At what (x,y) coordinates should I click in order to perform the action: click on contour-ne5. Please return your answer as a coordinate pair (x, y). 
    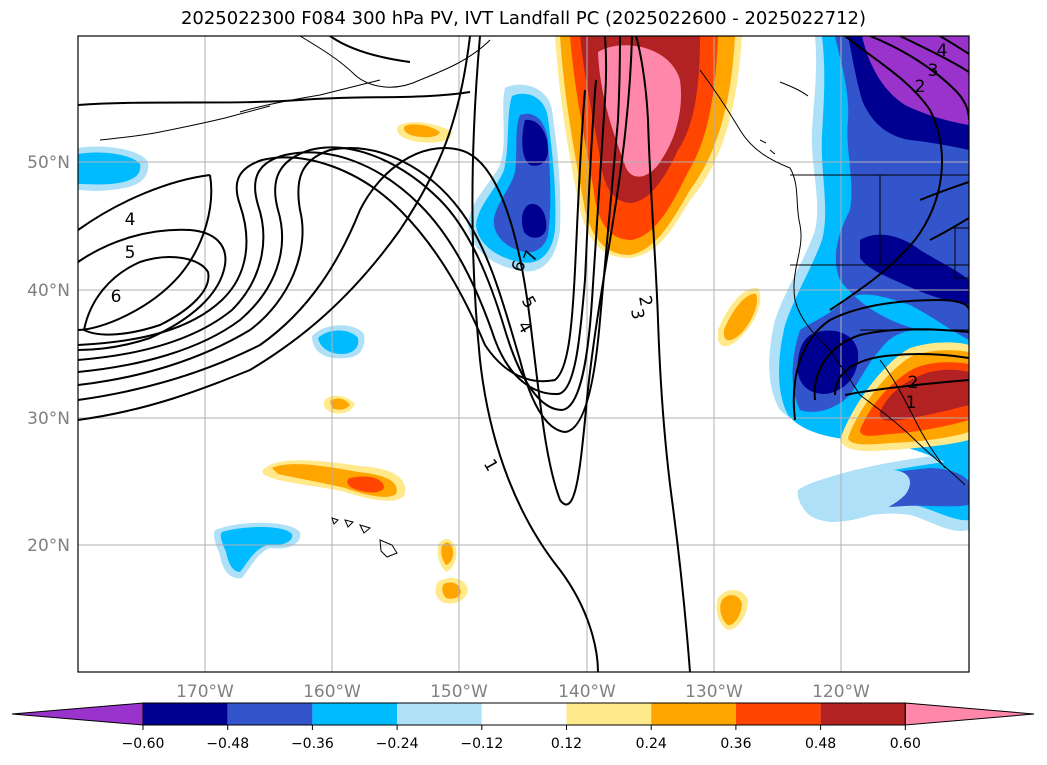
    Looking at the image, I should click on (944, 211).